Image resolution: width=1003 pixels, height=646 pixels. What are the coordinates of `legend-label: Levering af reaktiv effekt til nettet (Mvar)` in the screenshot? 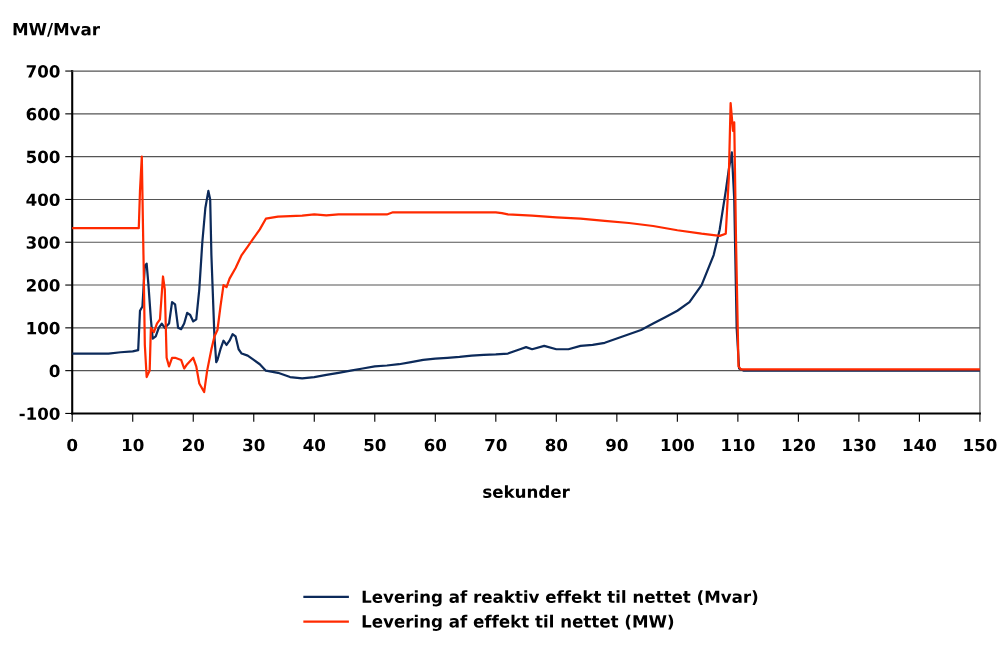 It's located at (560, 598).